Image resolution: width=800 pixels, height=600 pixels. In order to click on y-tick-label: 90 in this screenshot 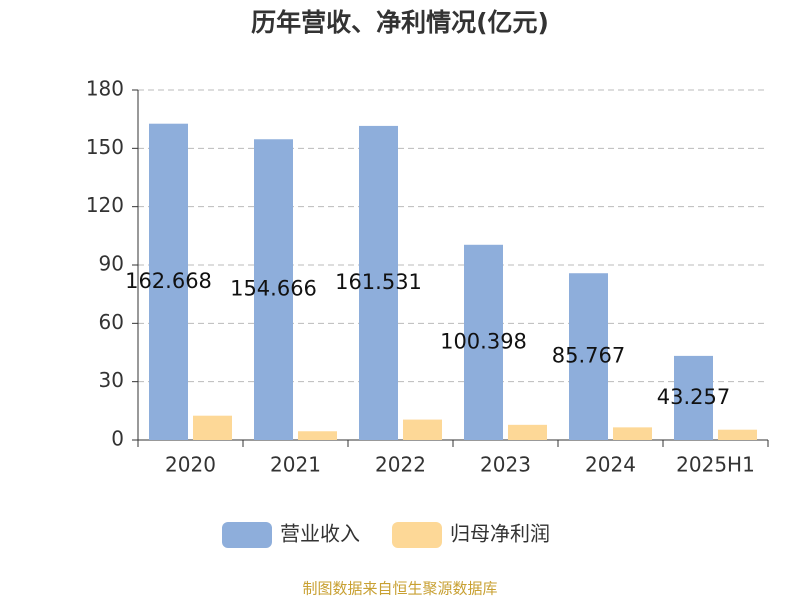, I will do `click(111, 264)`.